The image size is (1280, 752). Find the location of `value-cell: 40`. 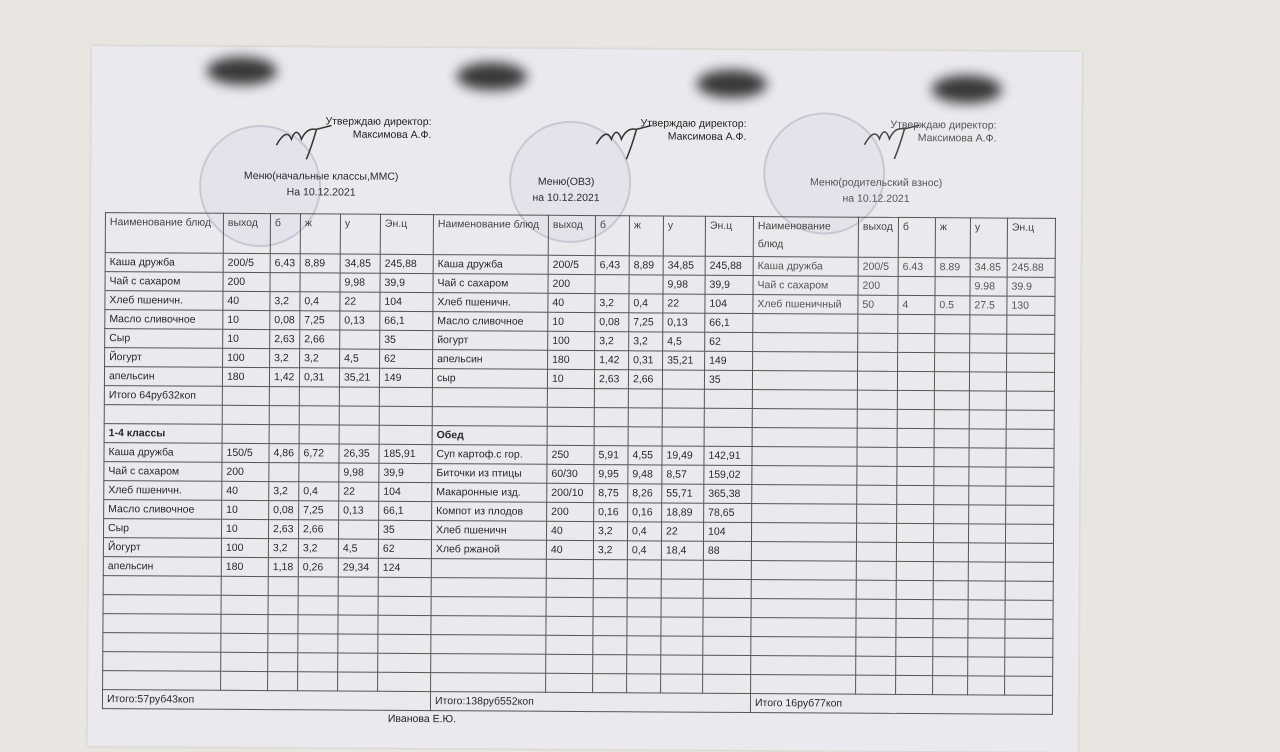

value-cell: 40 is located at coordinates (245, 491).